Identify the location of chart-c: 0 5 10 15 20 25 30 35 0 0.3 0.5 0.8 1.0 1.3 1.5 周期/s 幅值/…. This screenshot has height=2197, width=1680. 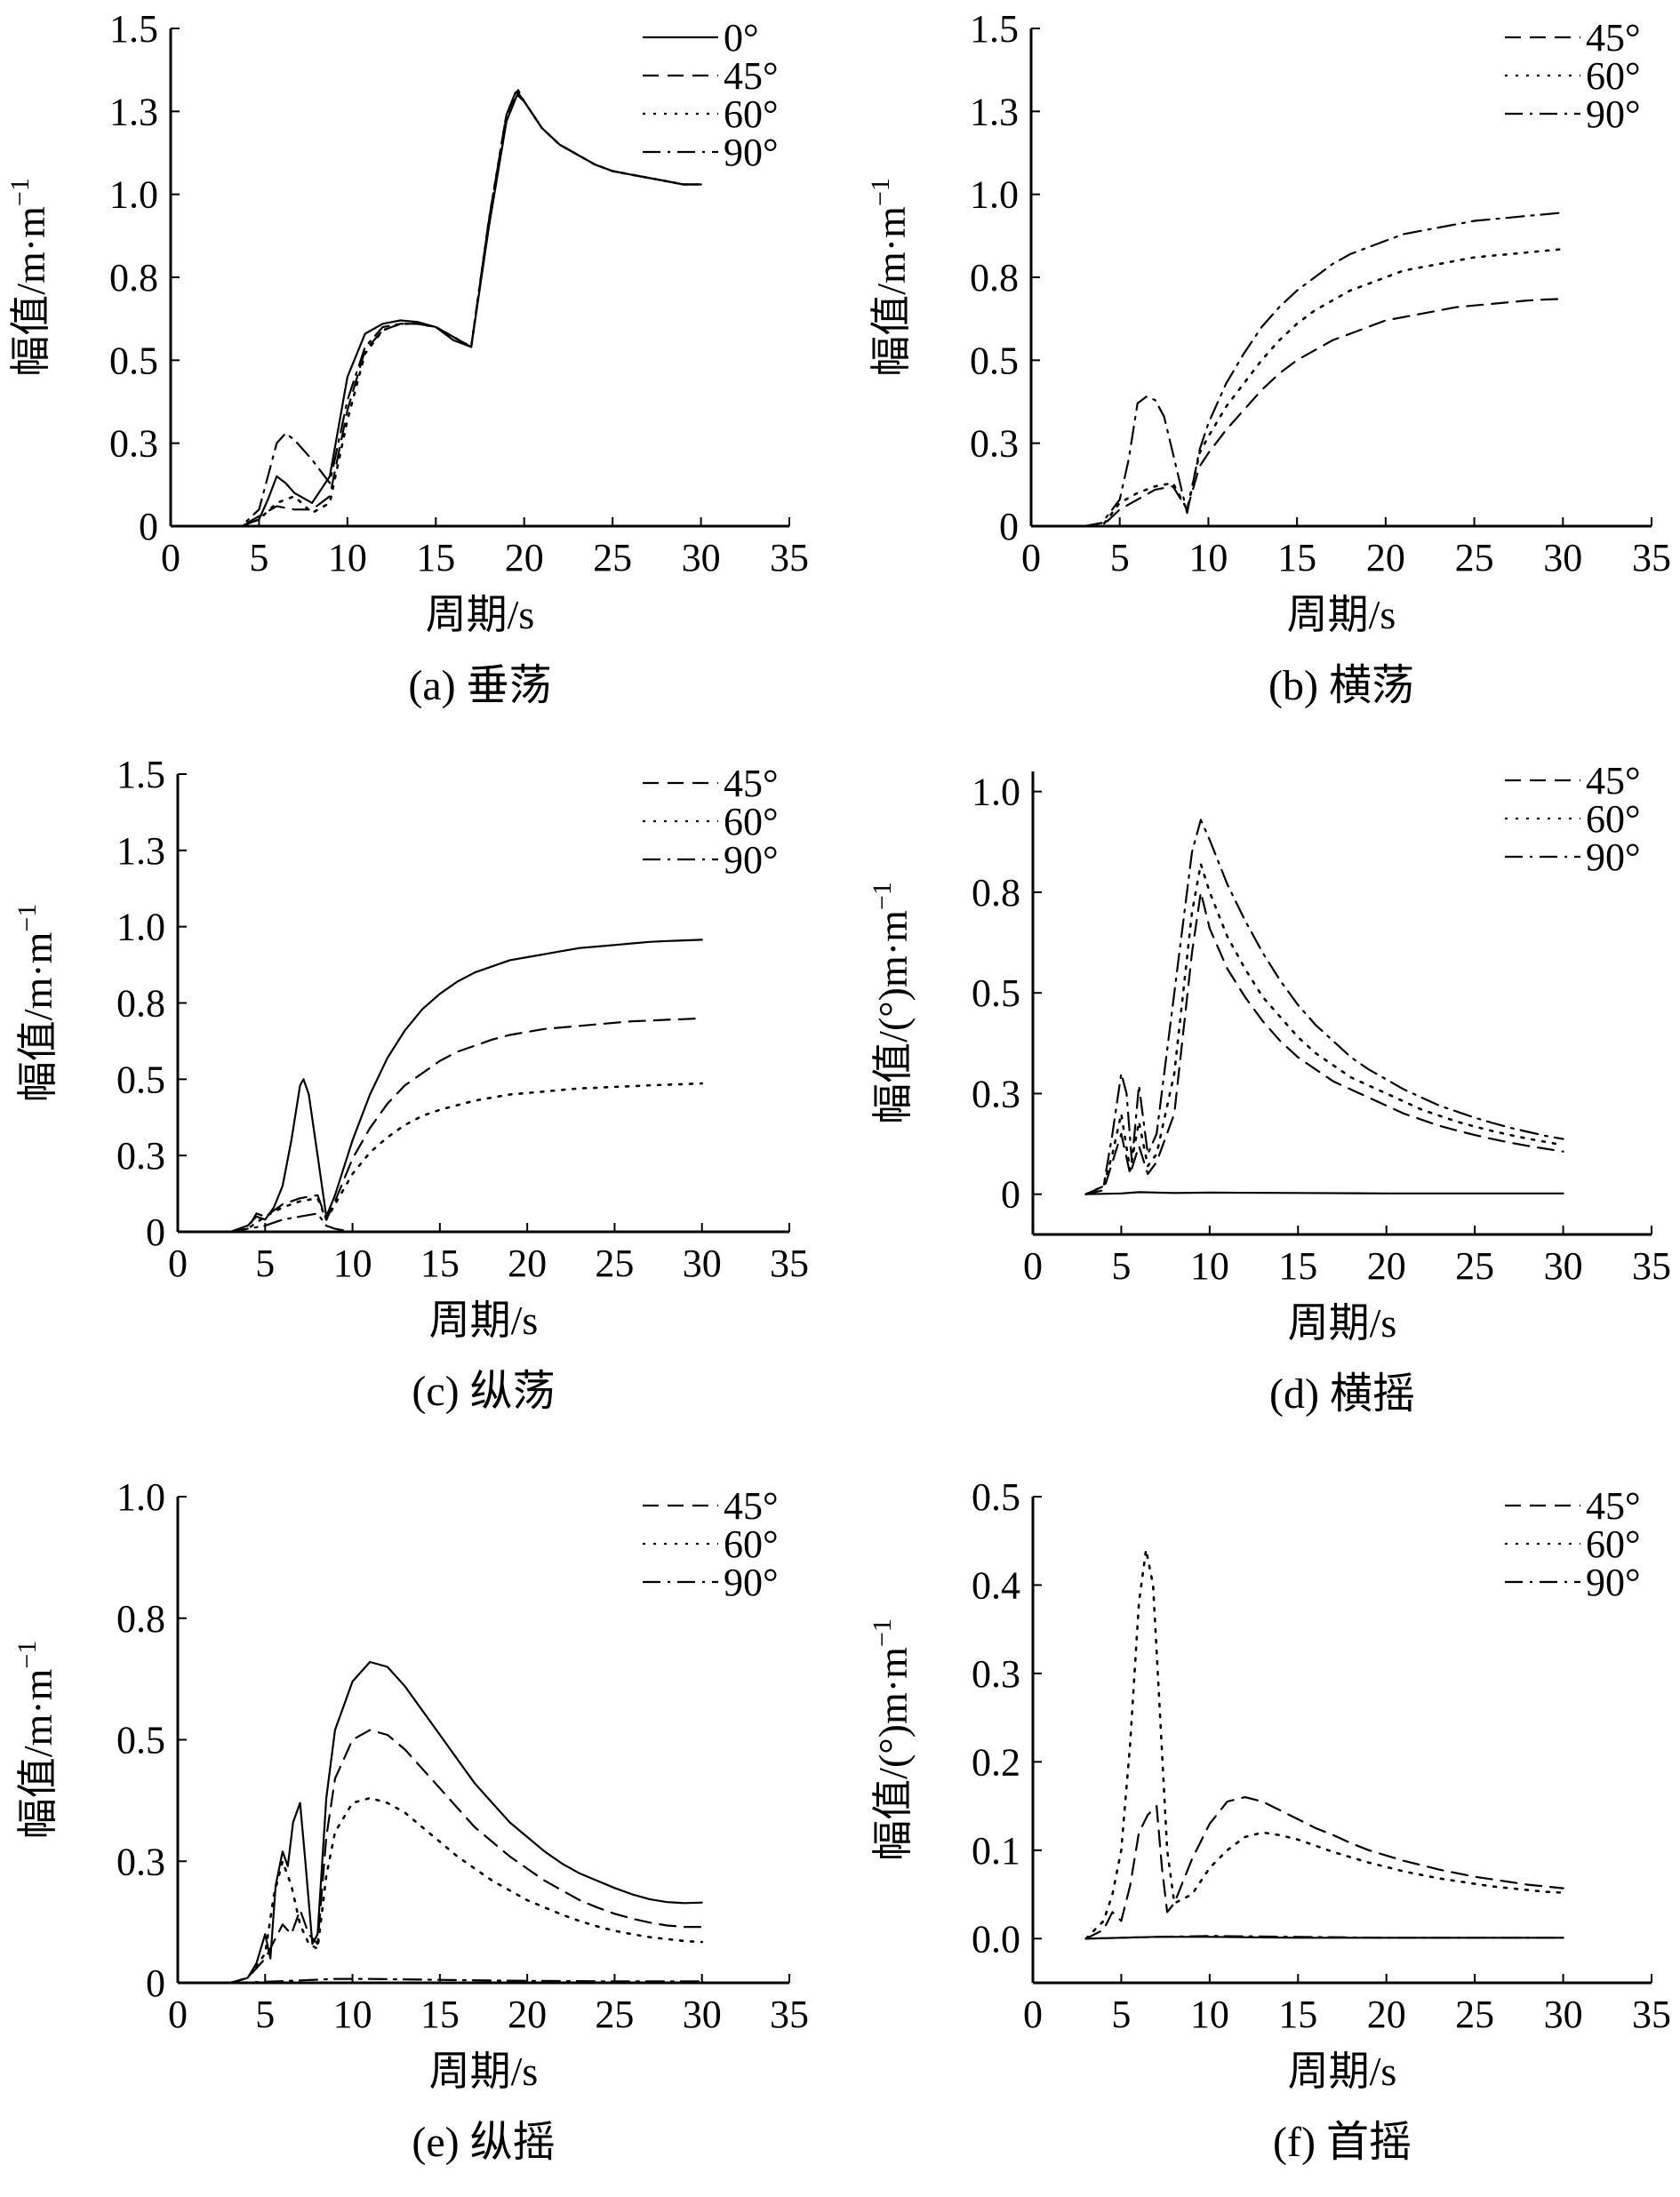
(410, 1084).